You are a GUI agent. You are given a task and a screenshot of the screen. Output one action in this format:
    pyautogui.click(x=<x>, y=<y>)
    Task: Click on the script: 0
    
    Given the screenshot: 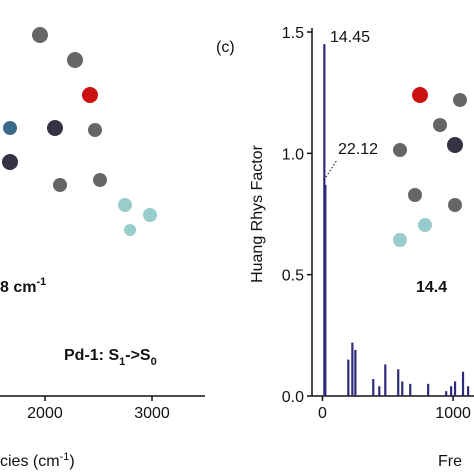 What is the action you would take?
    pyautogui.click(x=154, y=362)
    